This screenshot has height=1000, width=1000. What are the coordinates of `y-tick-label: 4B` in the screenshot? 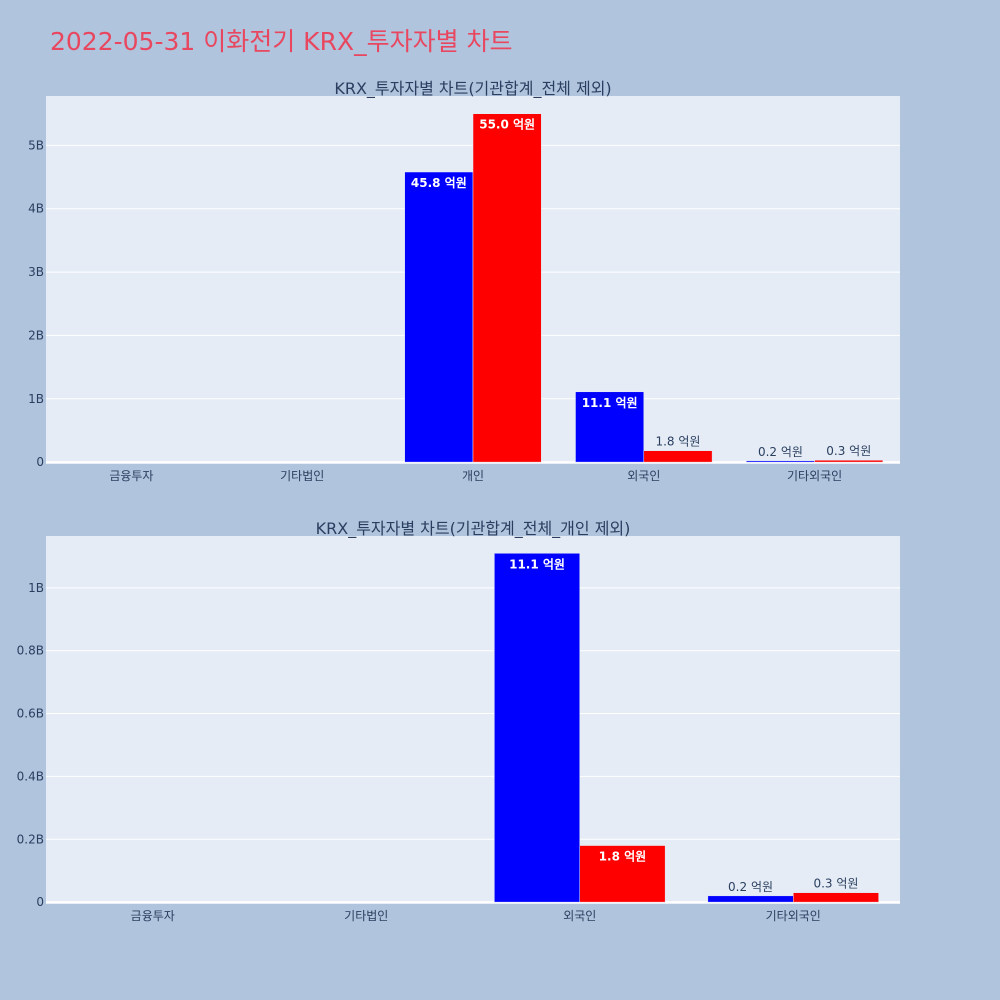 It's located at (36, 209).